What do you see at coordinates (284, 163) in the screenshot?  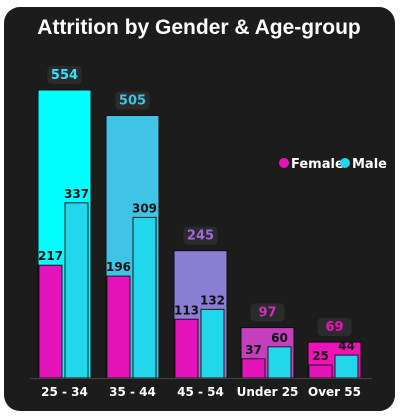 I see `legend-swatch-female` at bounding box center [284, 163].